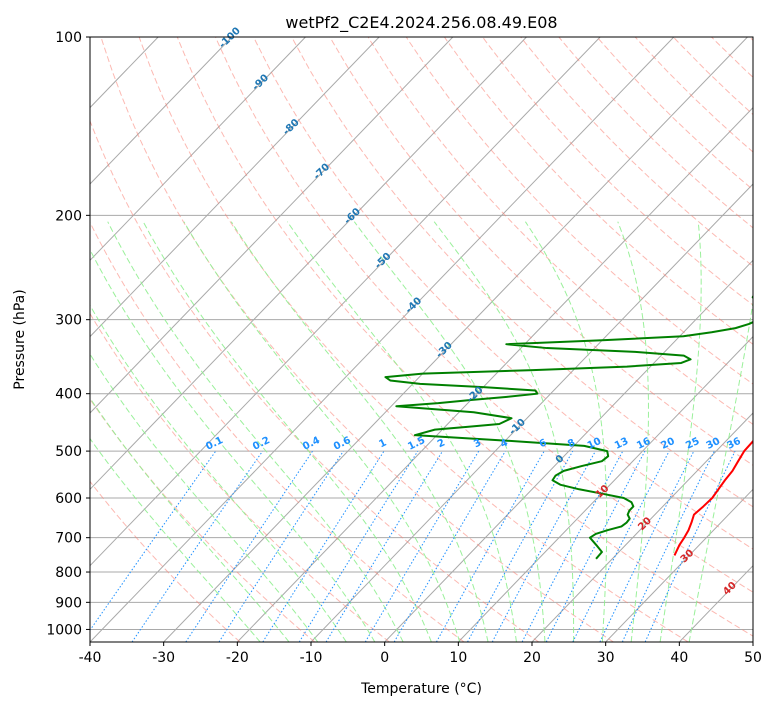  I want to click on mixing-ratio-label: 13, so click(621, 444).